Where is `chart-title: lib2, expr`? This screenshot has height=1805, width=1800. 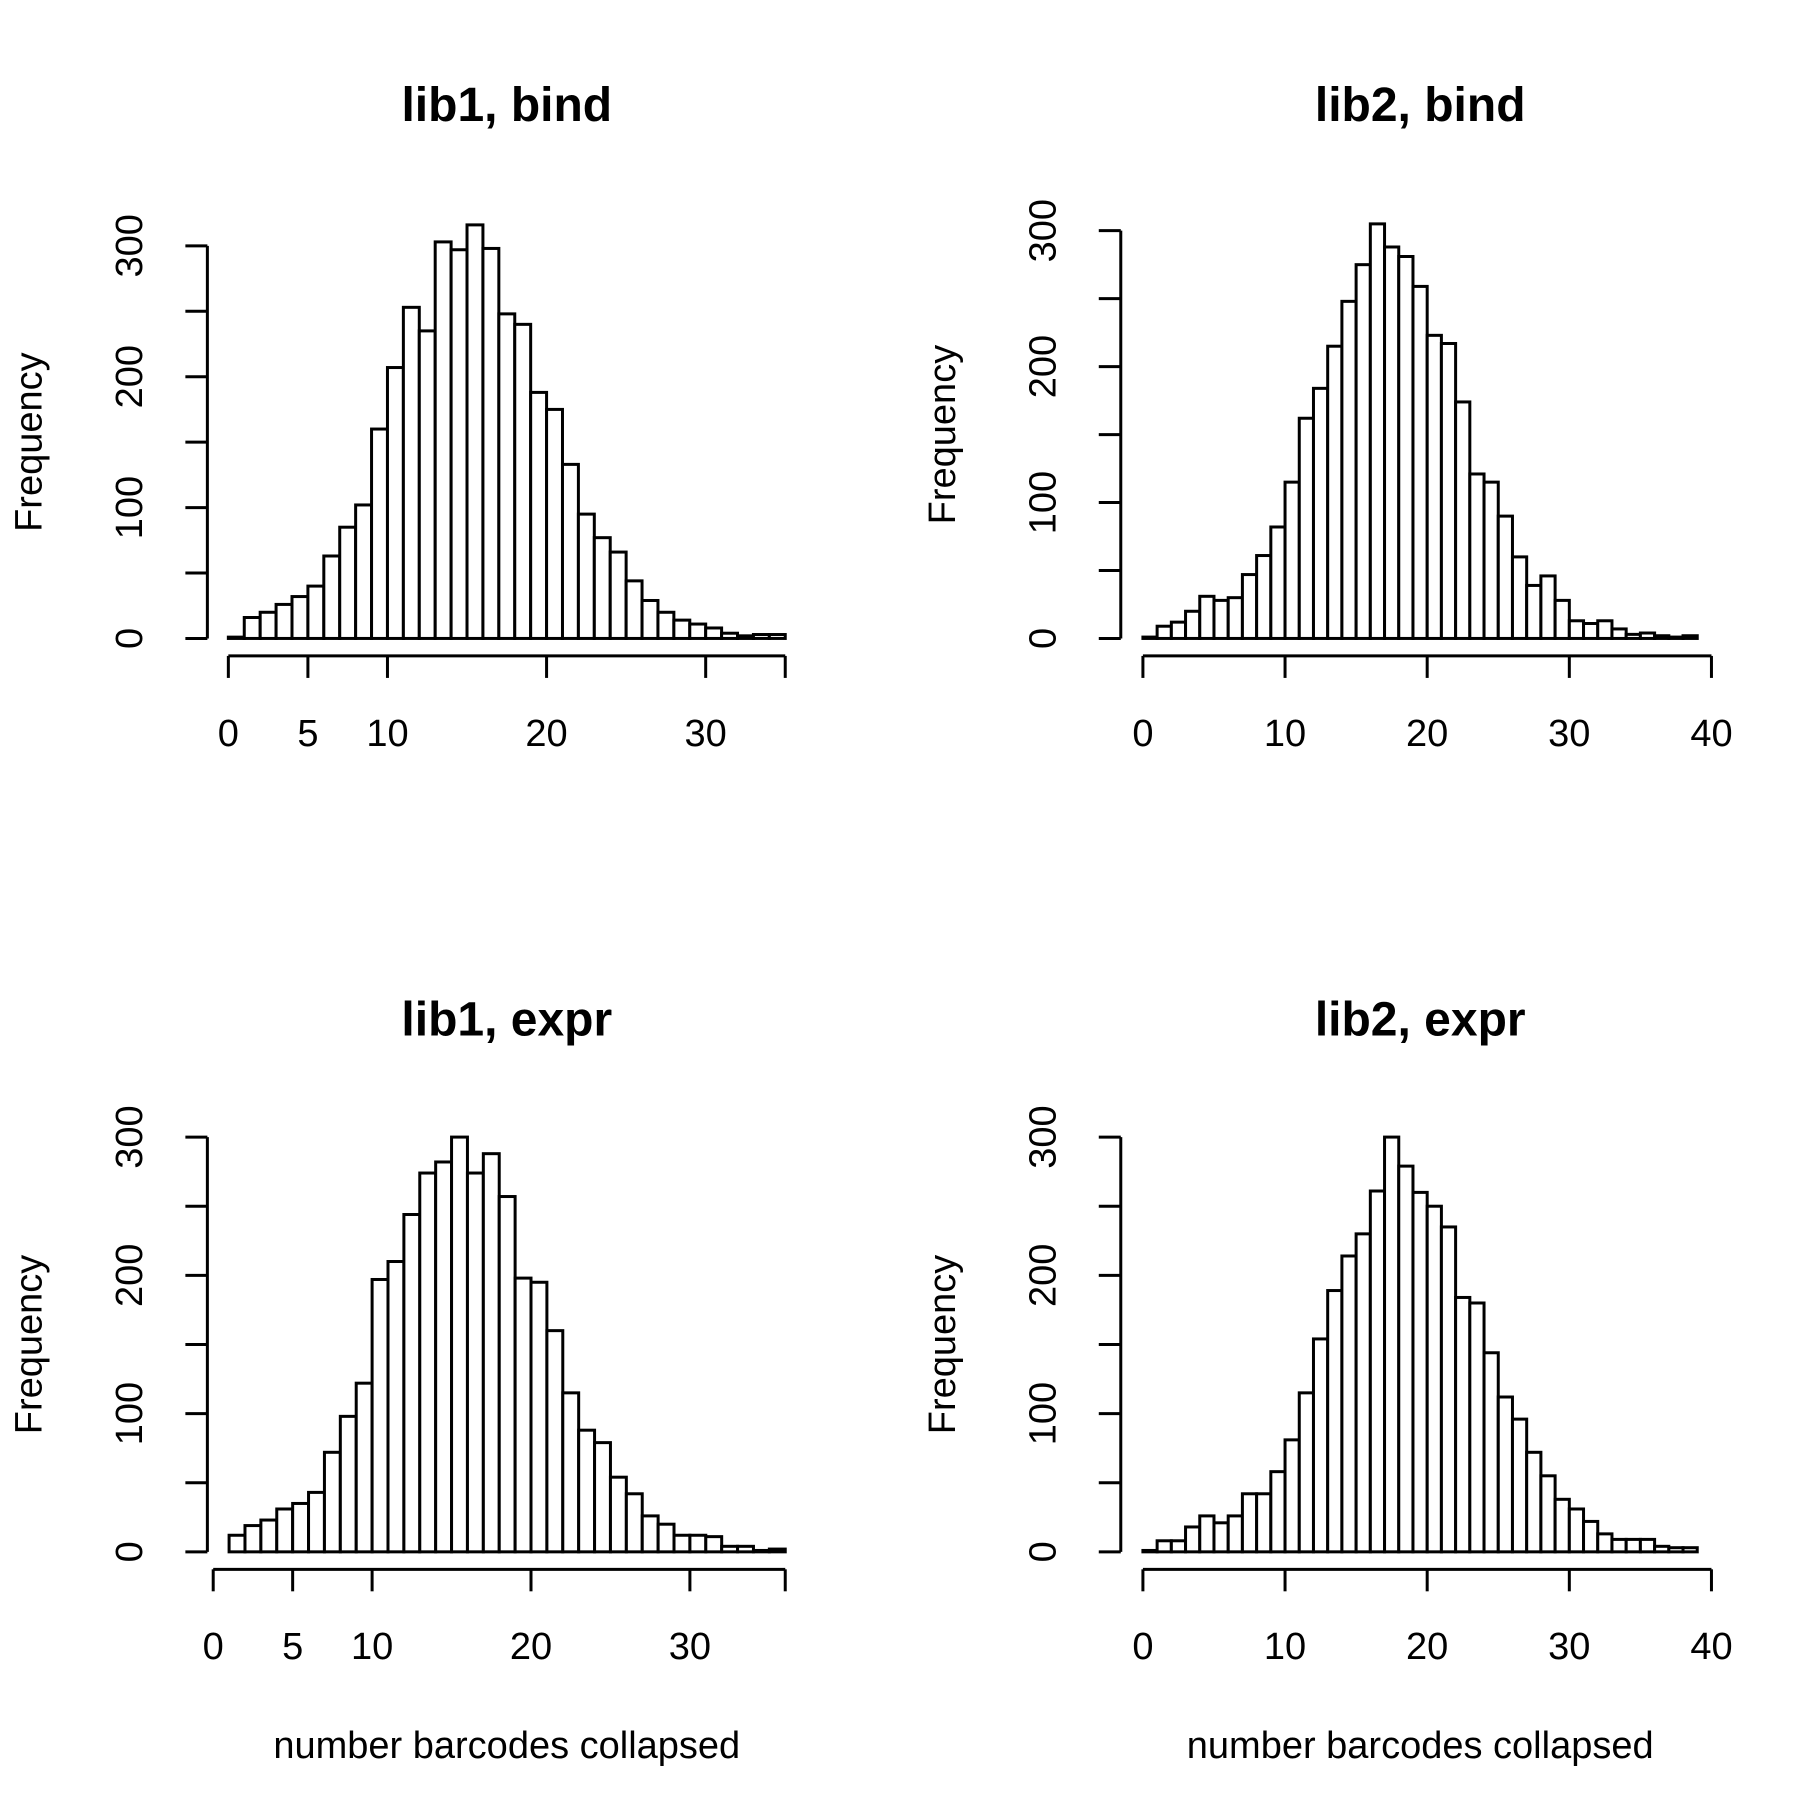
chart-title: lib2, expr is located at coordinates (1420, 1019).